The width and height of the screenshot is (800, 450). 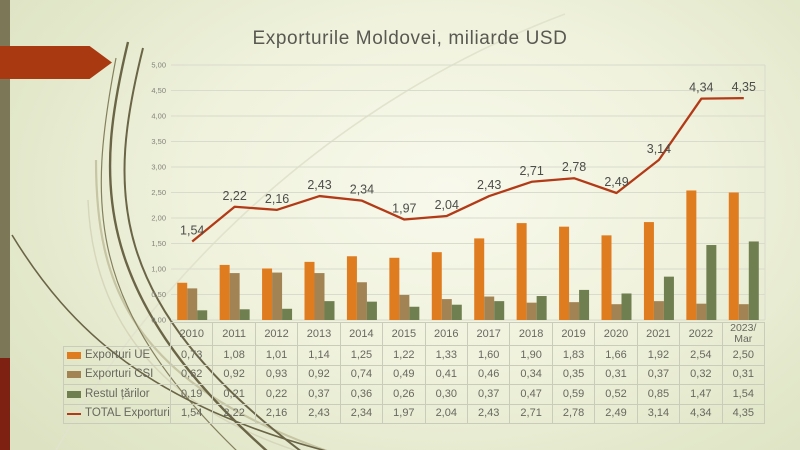 I want to click on table-cell: 0,46, so click(x=489, y=375).